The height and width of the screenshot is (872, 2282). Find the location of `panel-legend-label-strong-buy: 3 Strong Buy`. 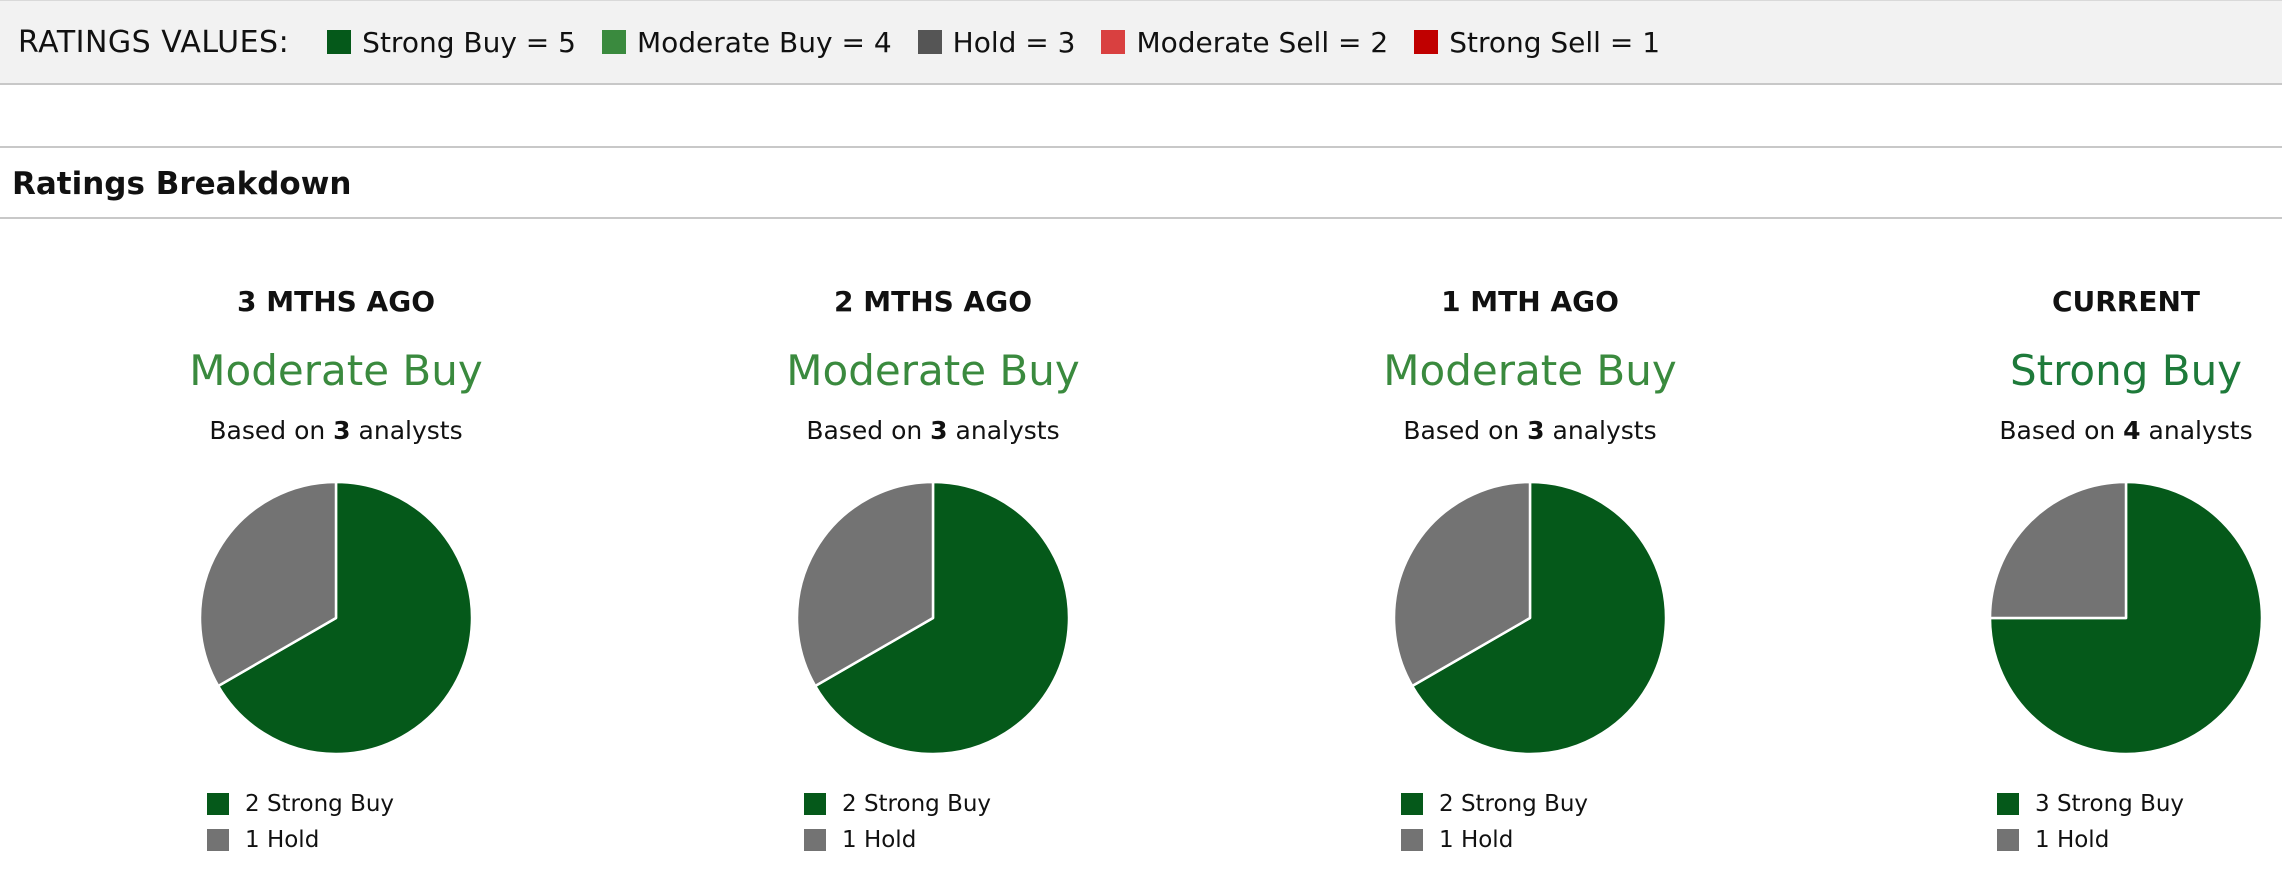

panel-legend-label-strong-buy: 3 Strong Buy is located at coordinates (2110, 804).